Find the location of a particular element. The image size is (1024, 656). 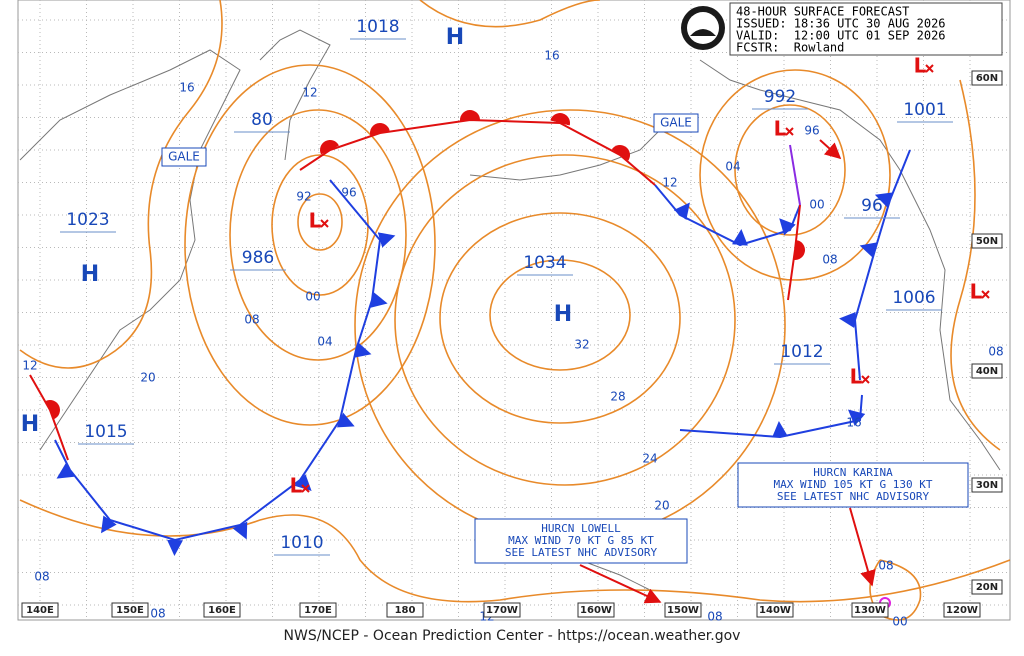

isobar-label: 24 is located at coordinates (649, 459).